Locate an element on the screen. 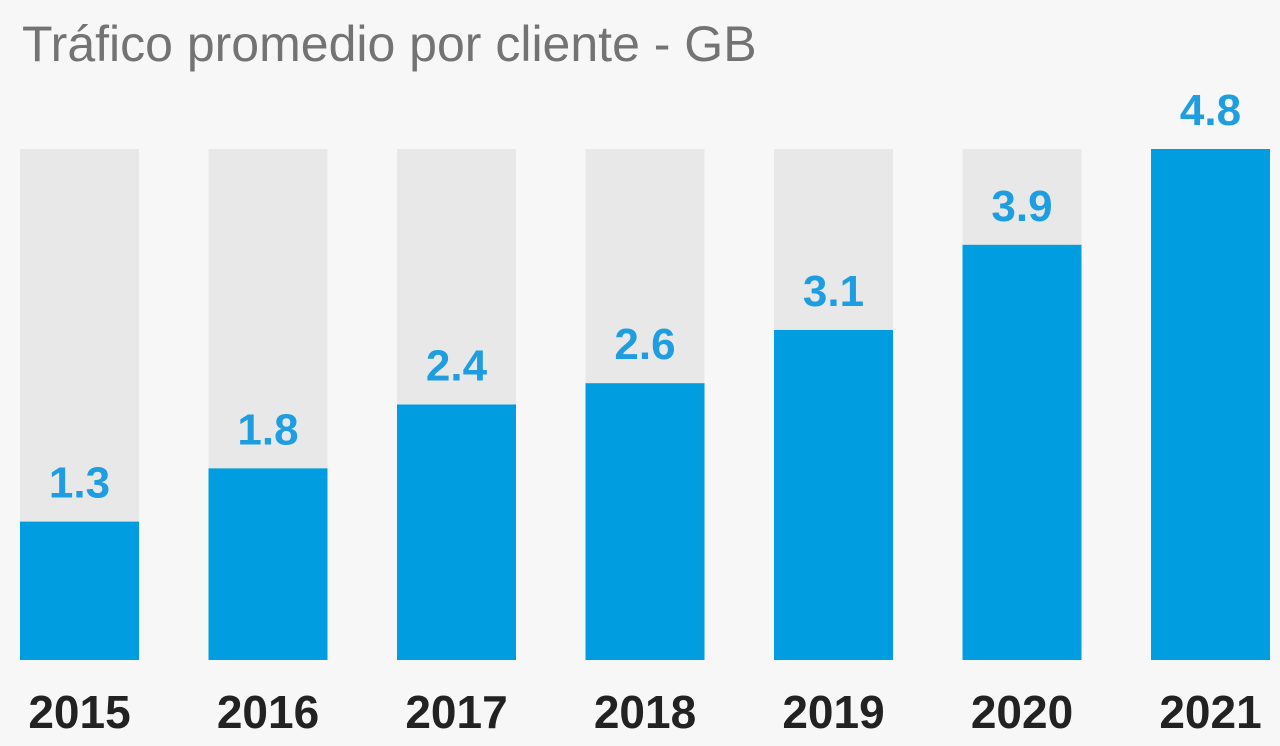 The image size is (1280, 746). bar-2015 is located at coordinates (79, 590).